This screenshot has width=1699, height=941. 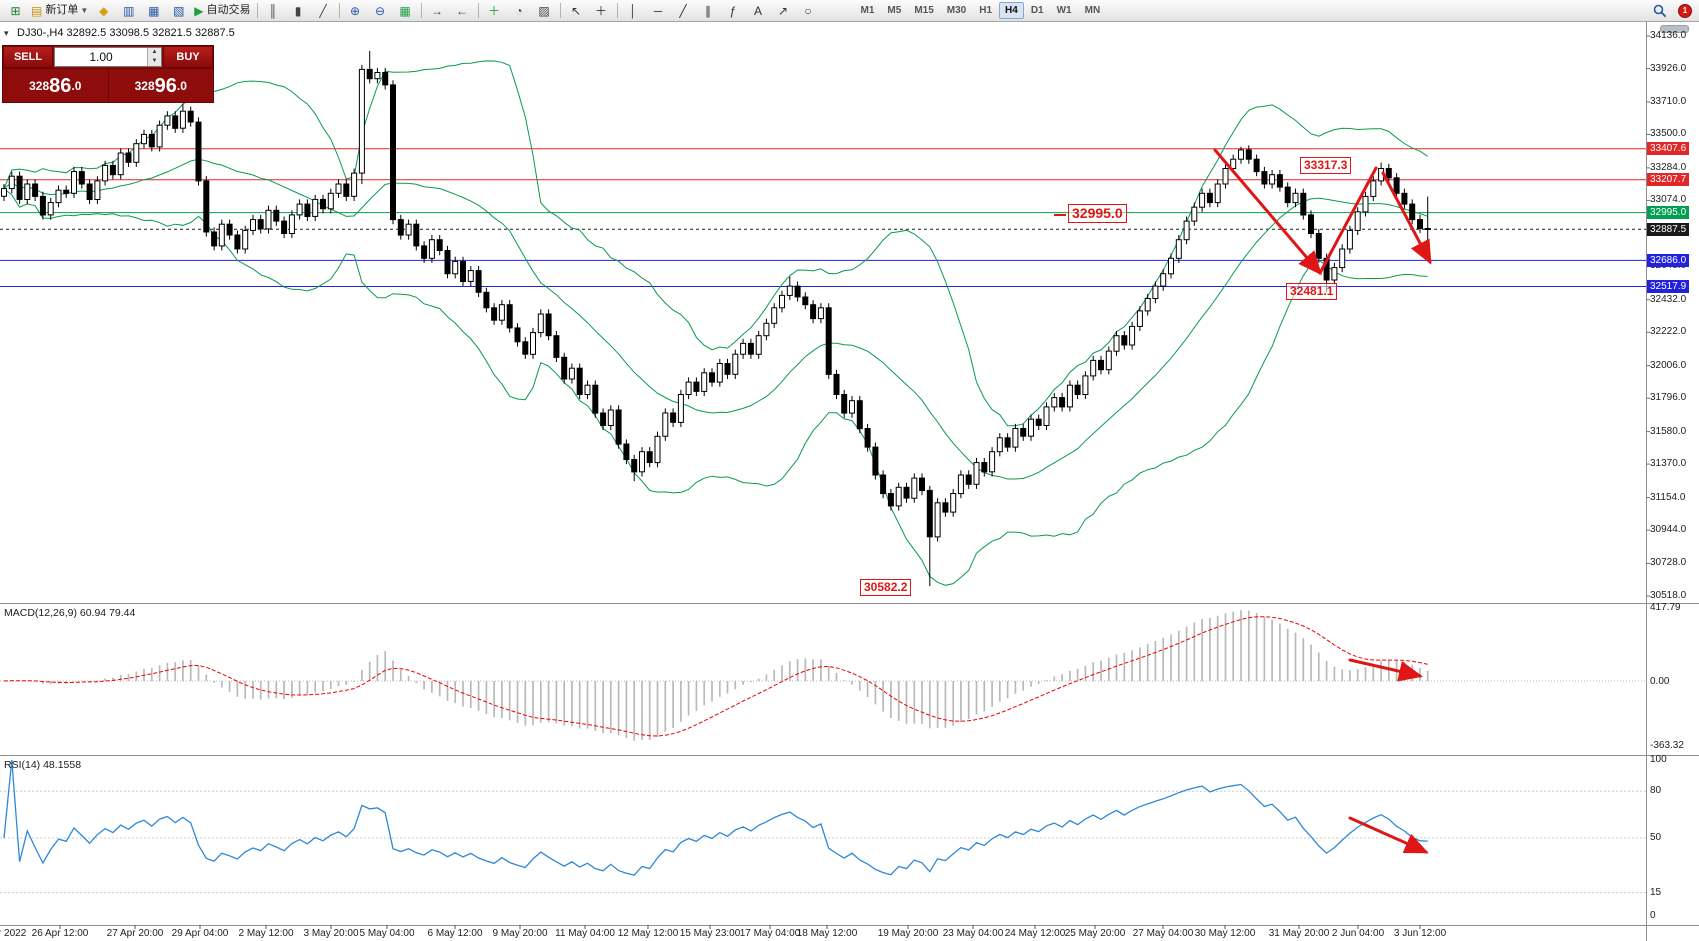 I want to click on price-axis-label: 30944.0, so click(x=1668, y=529).